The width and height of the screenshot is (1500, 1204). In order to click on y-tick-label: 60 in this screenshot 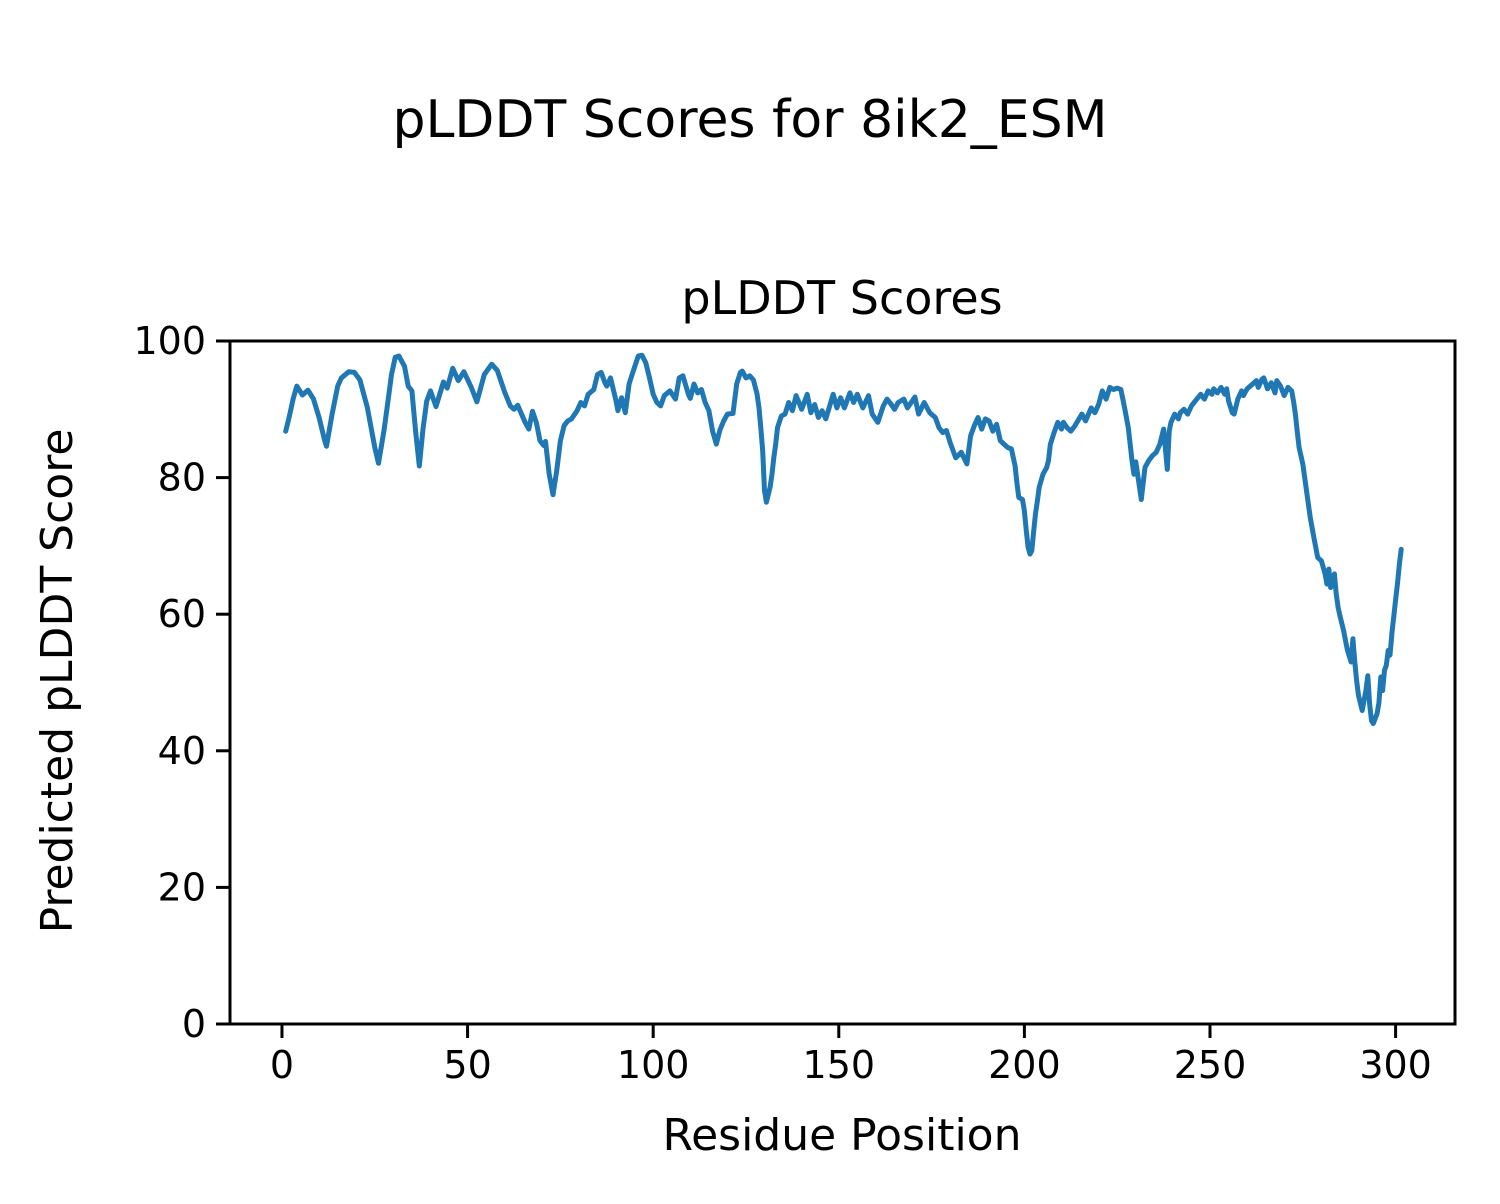, I will do `click(182, 614)`.